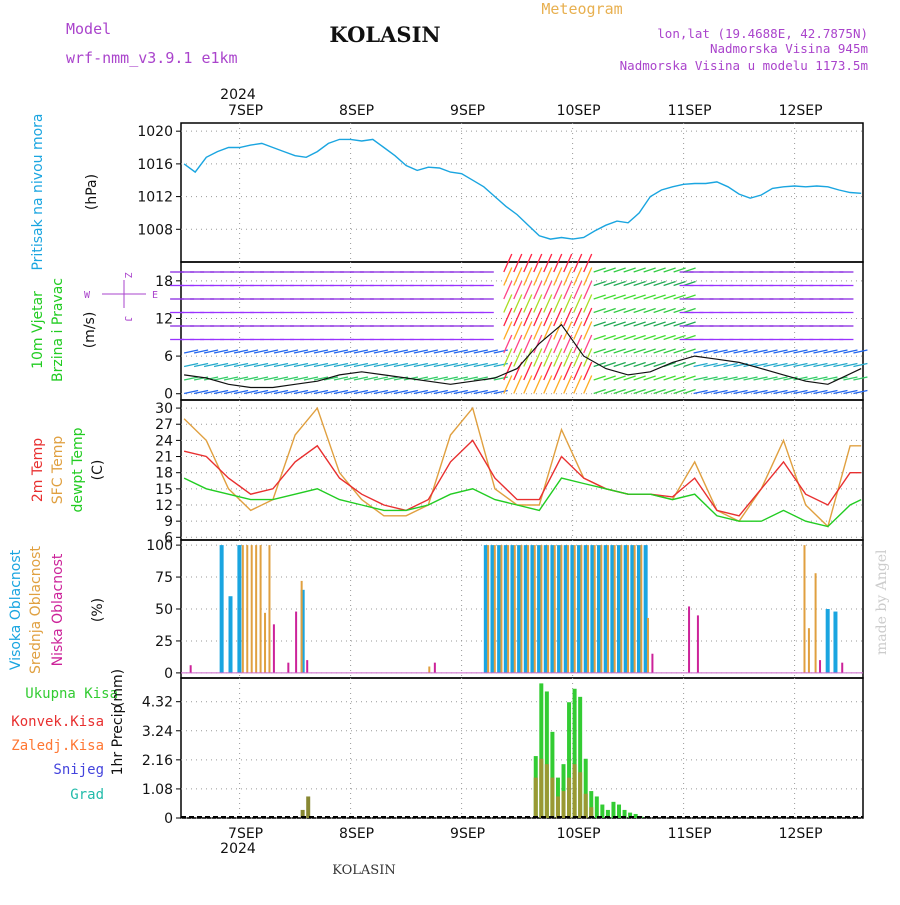 The width and height of the screenshot is (900, 905). What do you see at coordinates (762, 33) in the screenshot?
I see `lonlat-label: lon,lat (19.4688E, 42.7875N)` at bounding box center [762, 33].